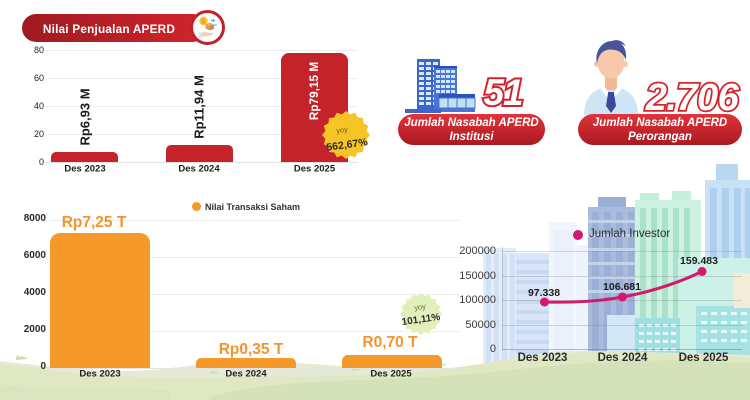 This screenshot has width=750, height=400. I want to click on svg-text: 2.706, so click(692, 98).